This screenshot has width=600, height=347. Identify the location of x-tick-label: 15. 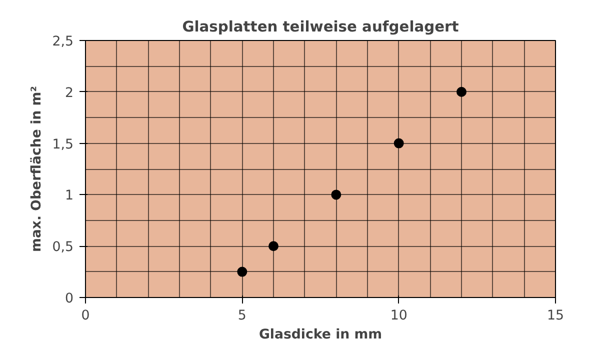
(555, 316).